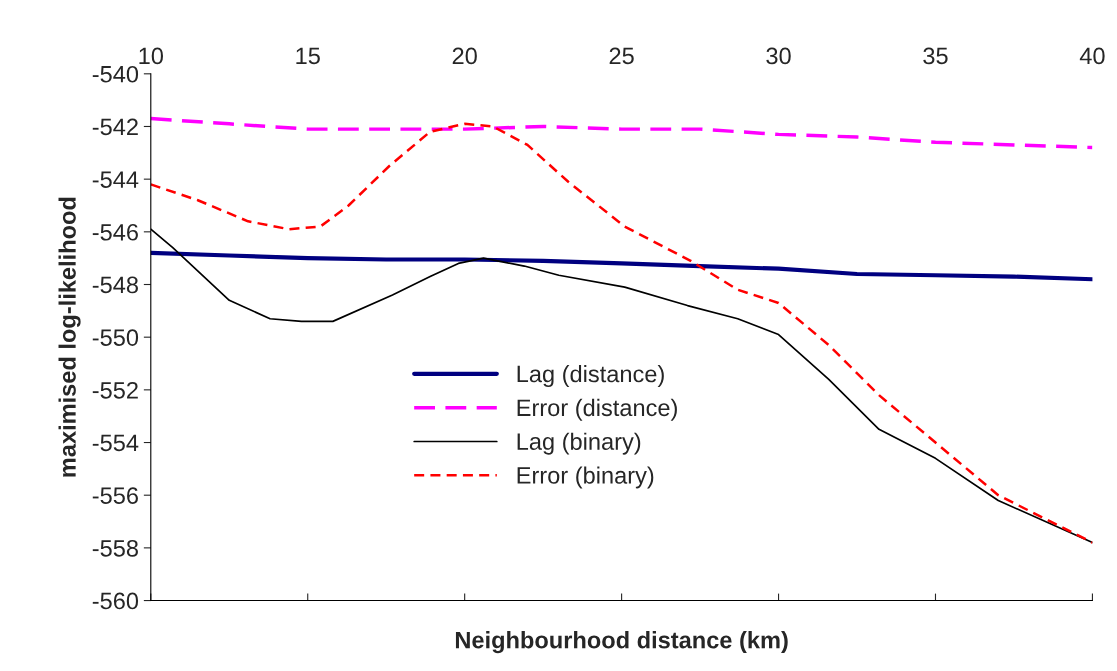 This screenshot has width=1117, height=671. Describe the element at coordinates (151, 56) in the screenshot. I see `x-tick-label: 10` at that location.